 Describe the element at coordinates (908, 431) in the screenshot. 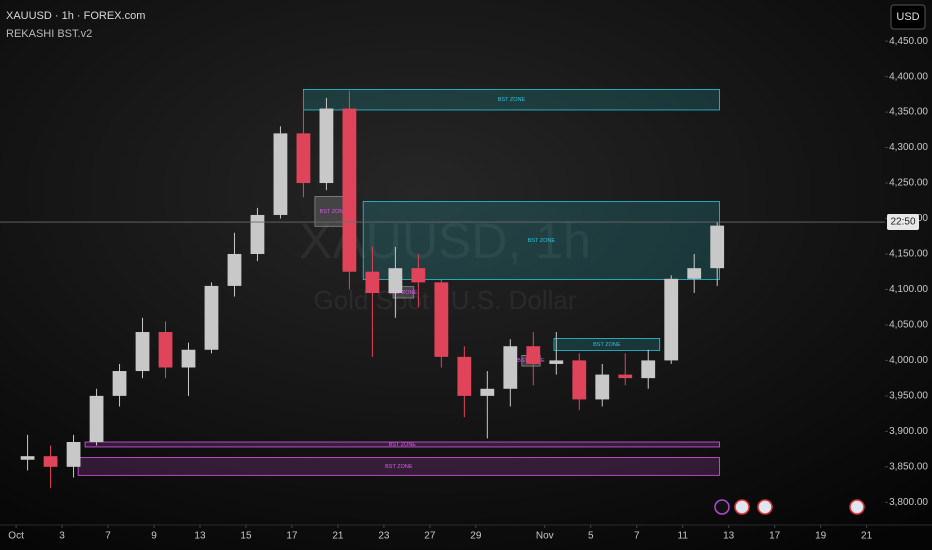

I see `y-tick-label: 3,900.00` at that location.